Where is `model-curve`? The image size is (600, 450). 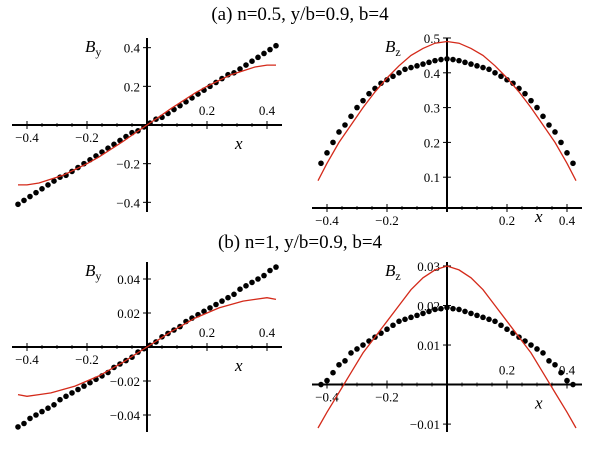 model-curve is located at coordinates (147, 347).